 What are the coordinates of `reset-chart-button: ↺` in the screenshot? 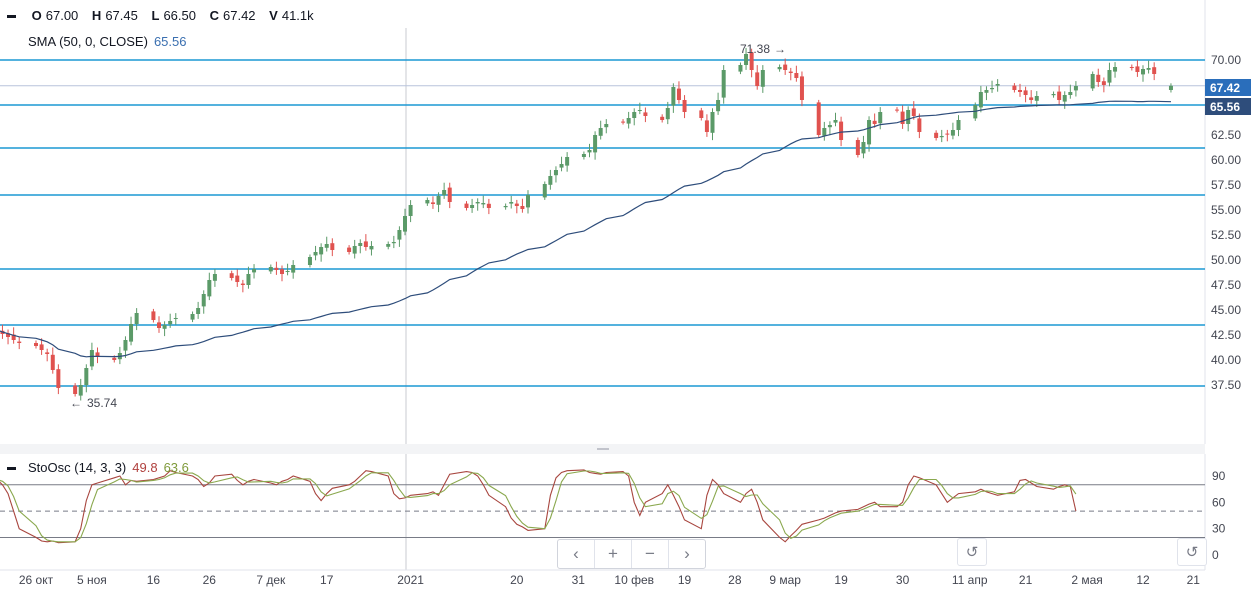 It's located at (972, 552).